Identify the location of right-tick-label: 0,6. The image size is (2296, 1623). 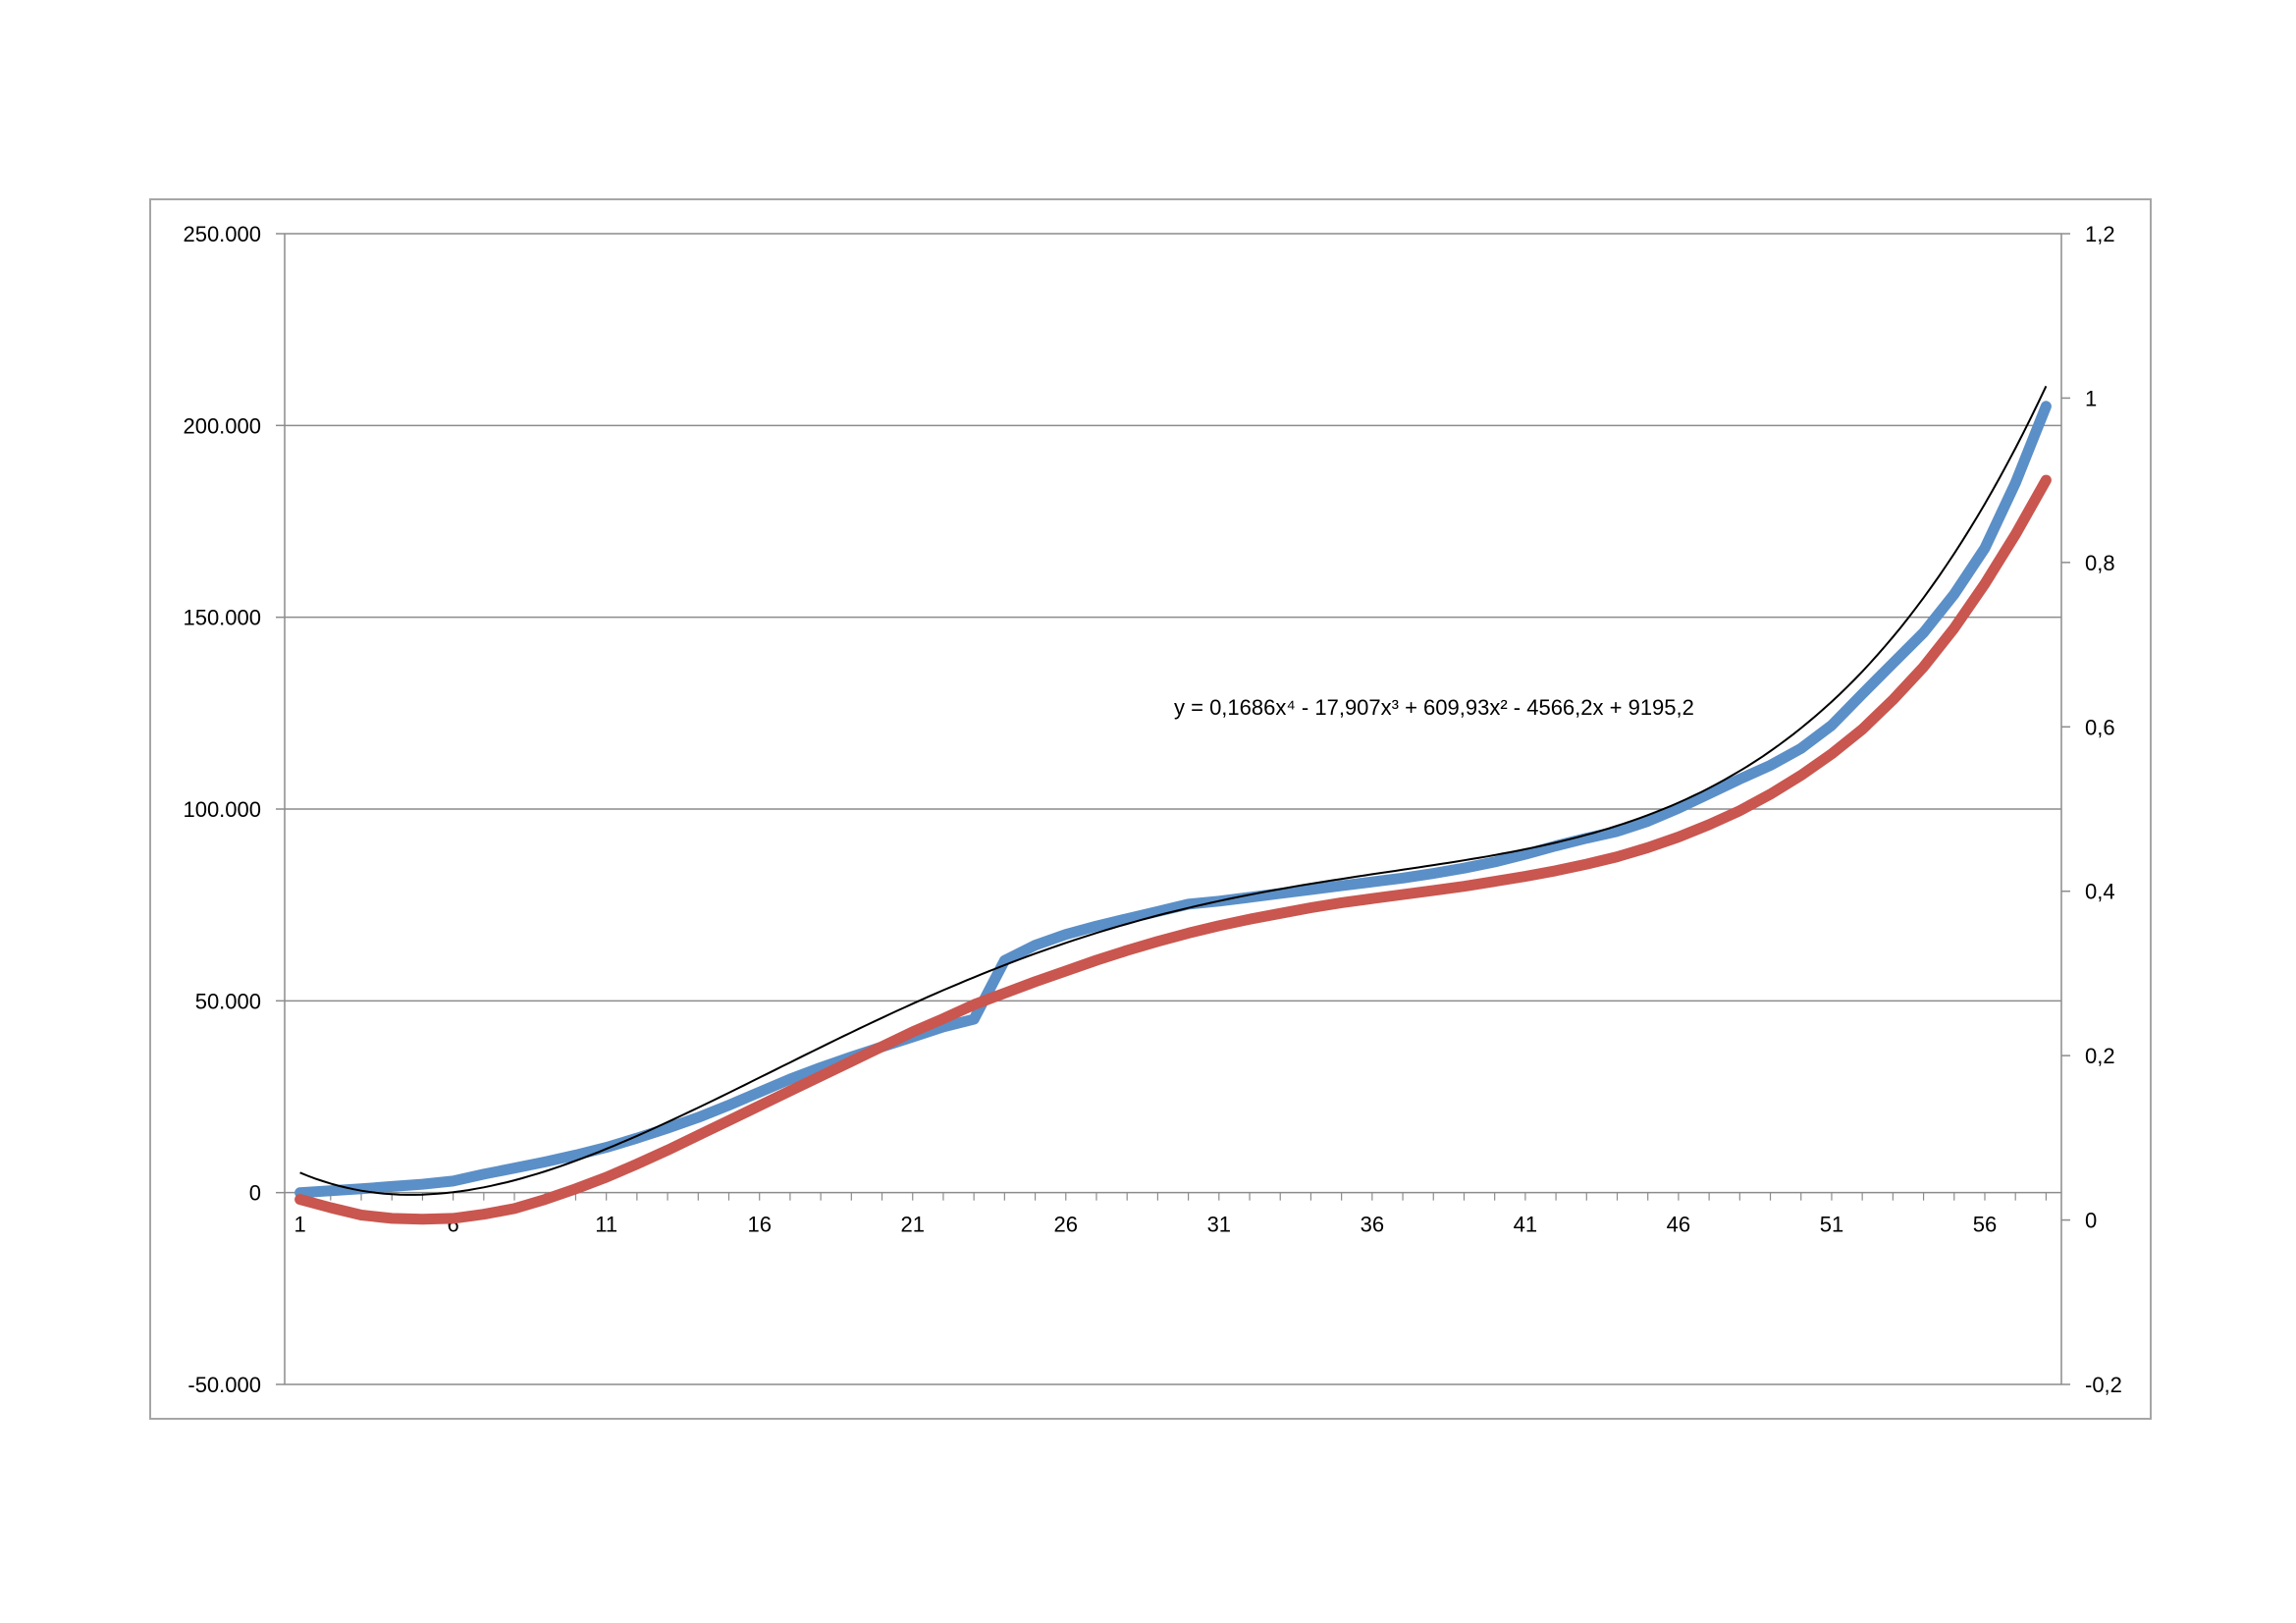
(2100, 727).